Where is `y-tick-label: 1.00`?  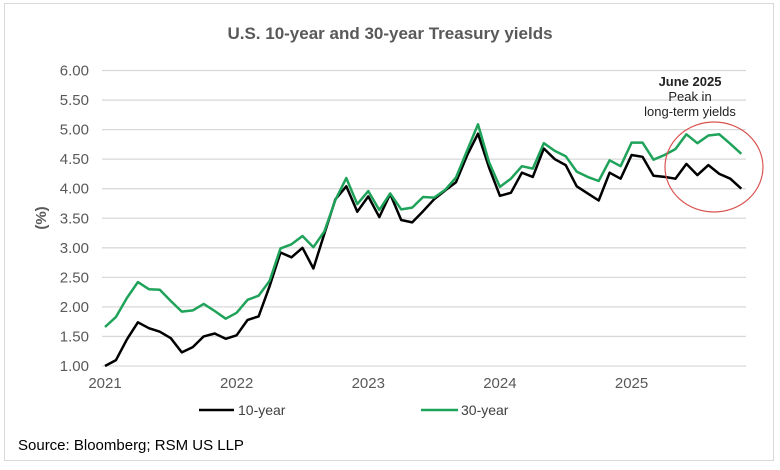
y-tick-label: 1.00 is located at coordinates (74, 366).